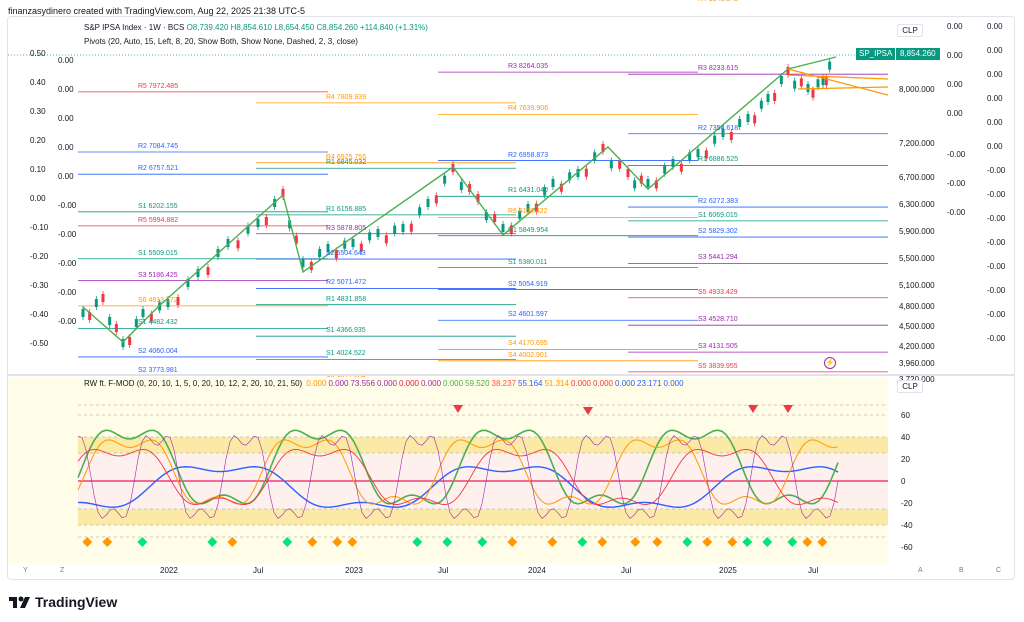 This screenshot has height=622, width=1024. Describe the element at coordinates (158, 169) in the screenshot. I see `pivot-label: R2 6757.521` at that location.